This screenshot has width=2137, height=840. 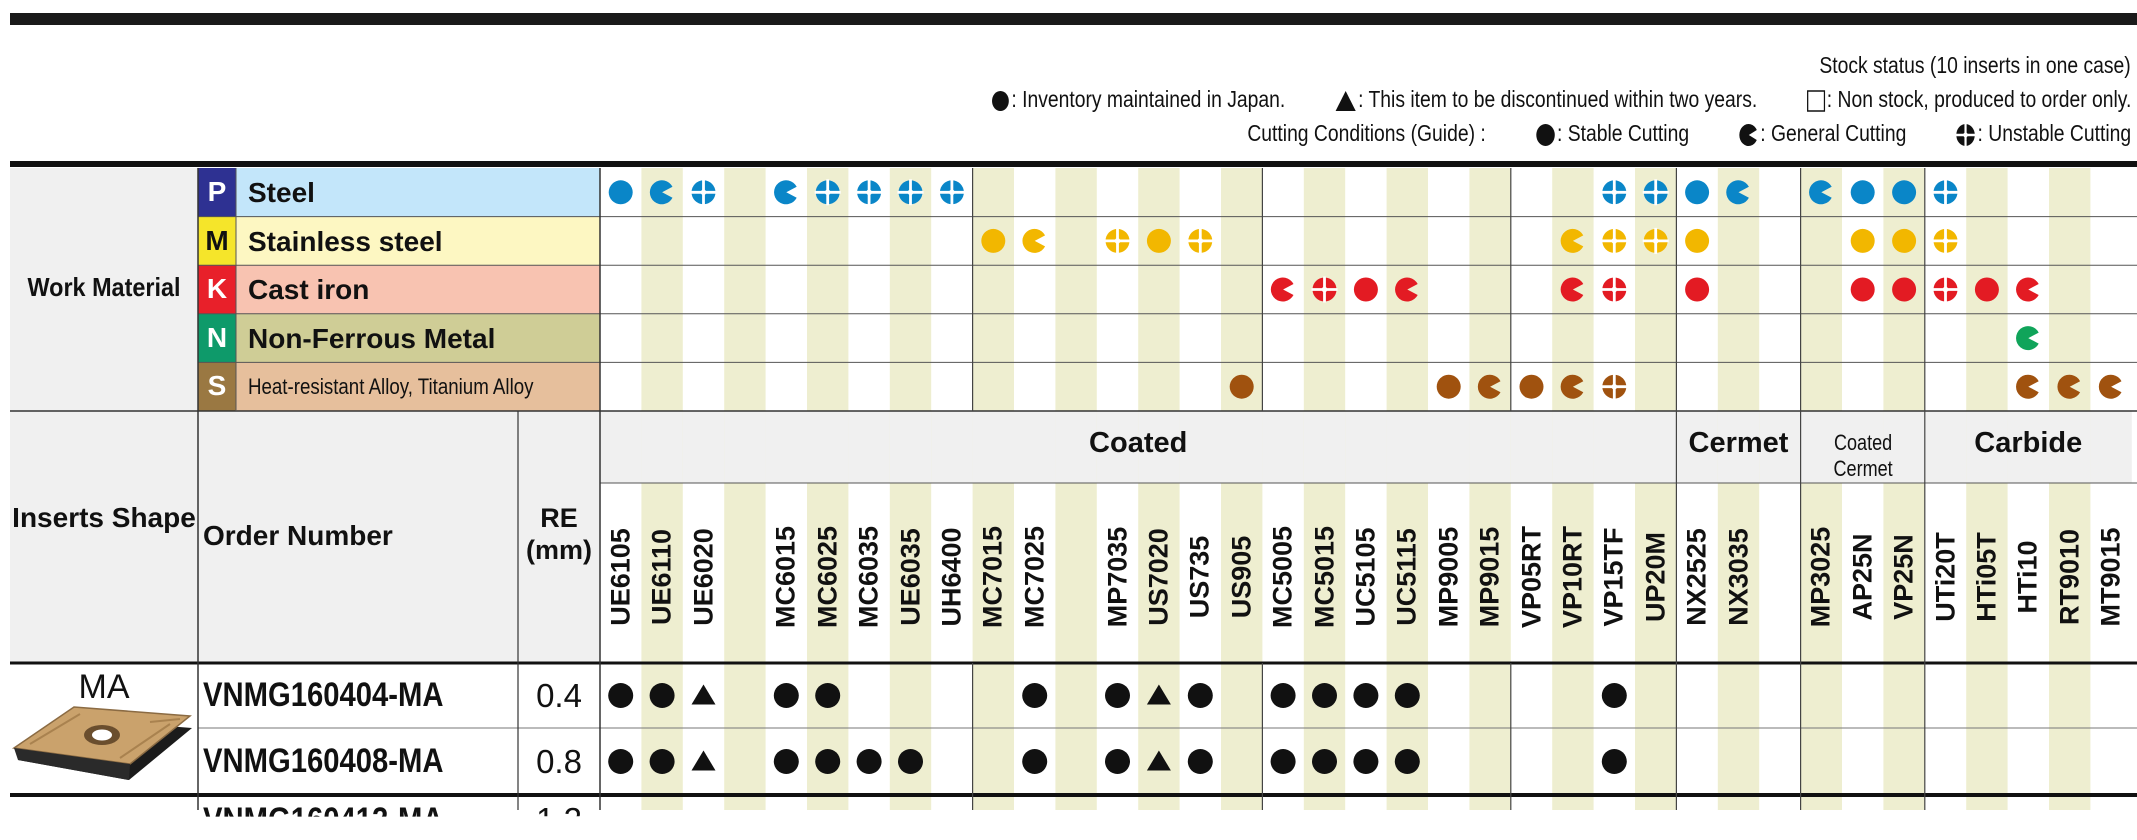 What do you see at coordinates (1489, 577) in the screenshot?
I see `grade-label: MP9015` at bounding box center [1489, 577].